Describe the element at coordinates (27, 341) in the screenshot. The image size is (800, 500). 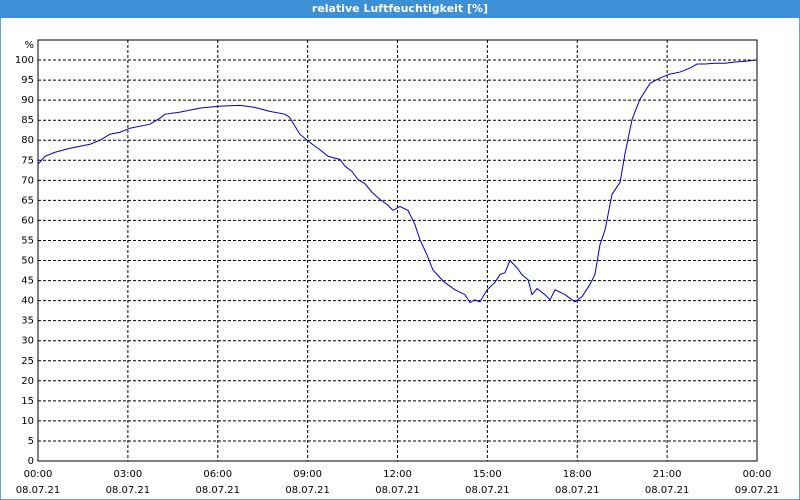
I see `y-tick-label: 30` at that location.